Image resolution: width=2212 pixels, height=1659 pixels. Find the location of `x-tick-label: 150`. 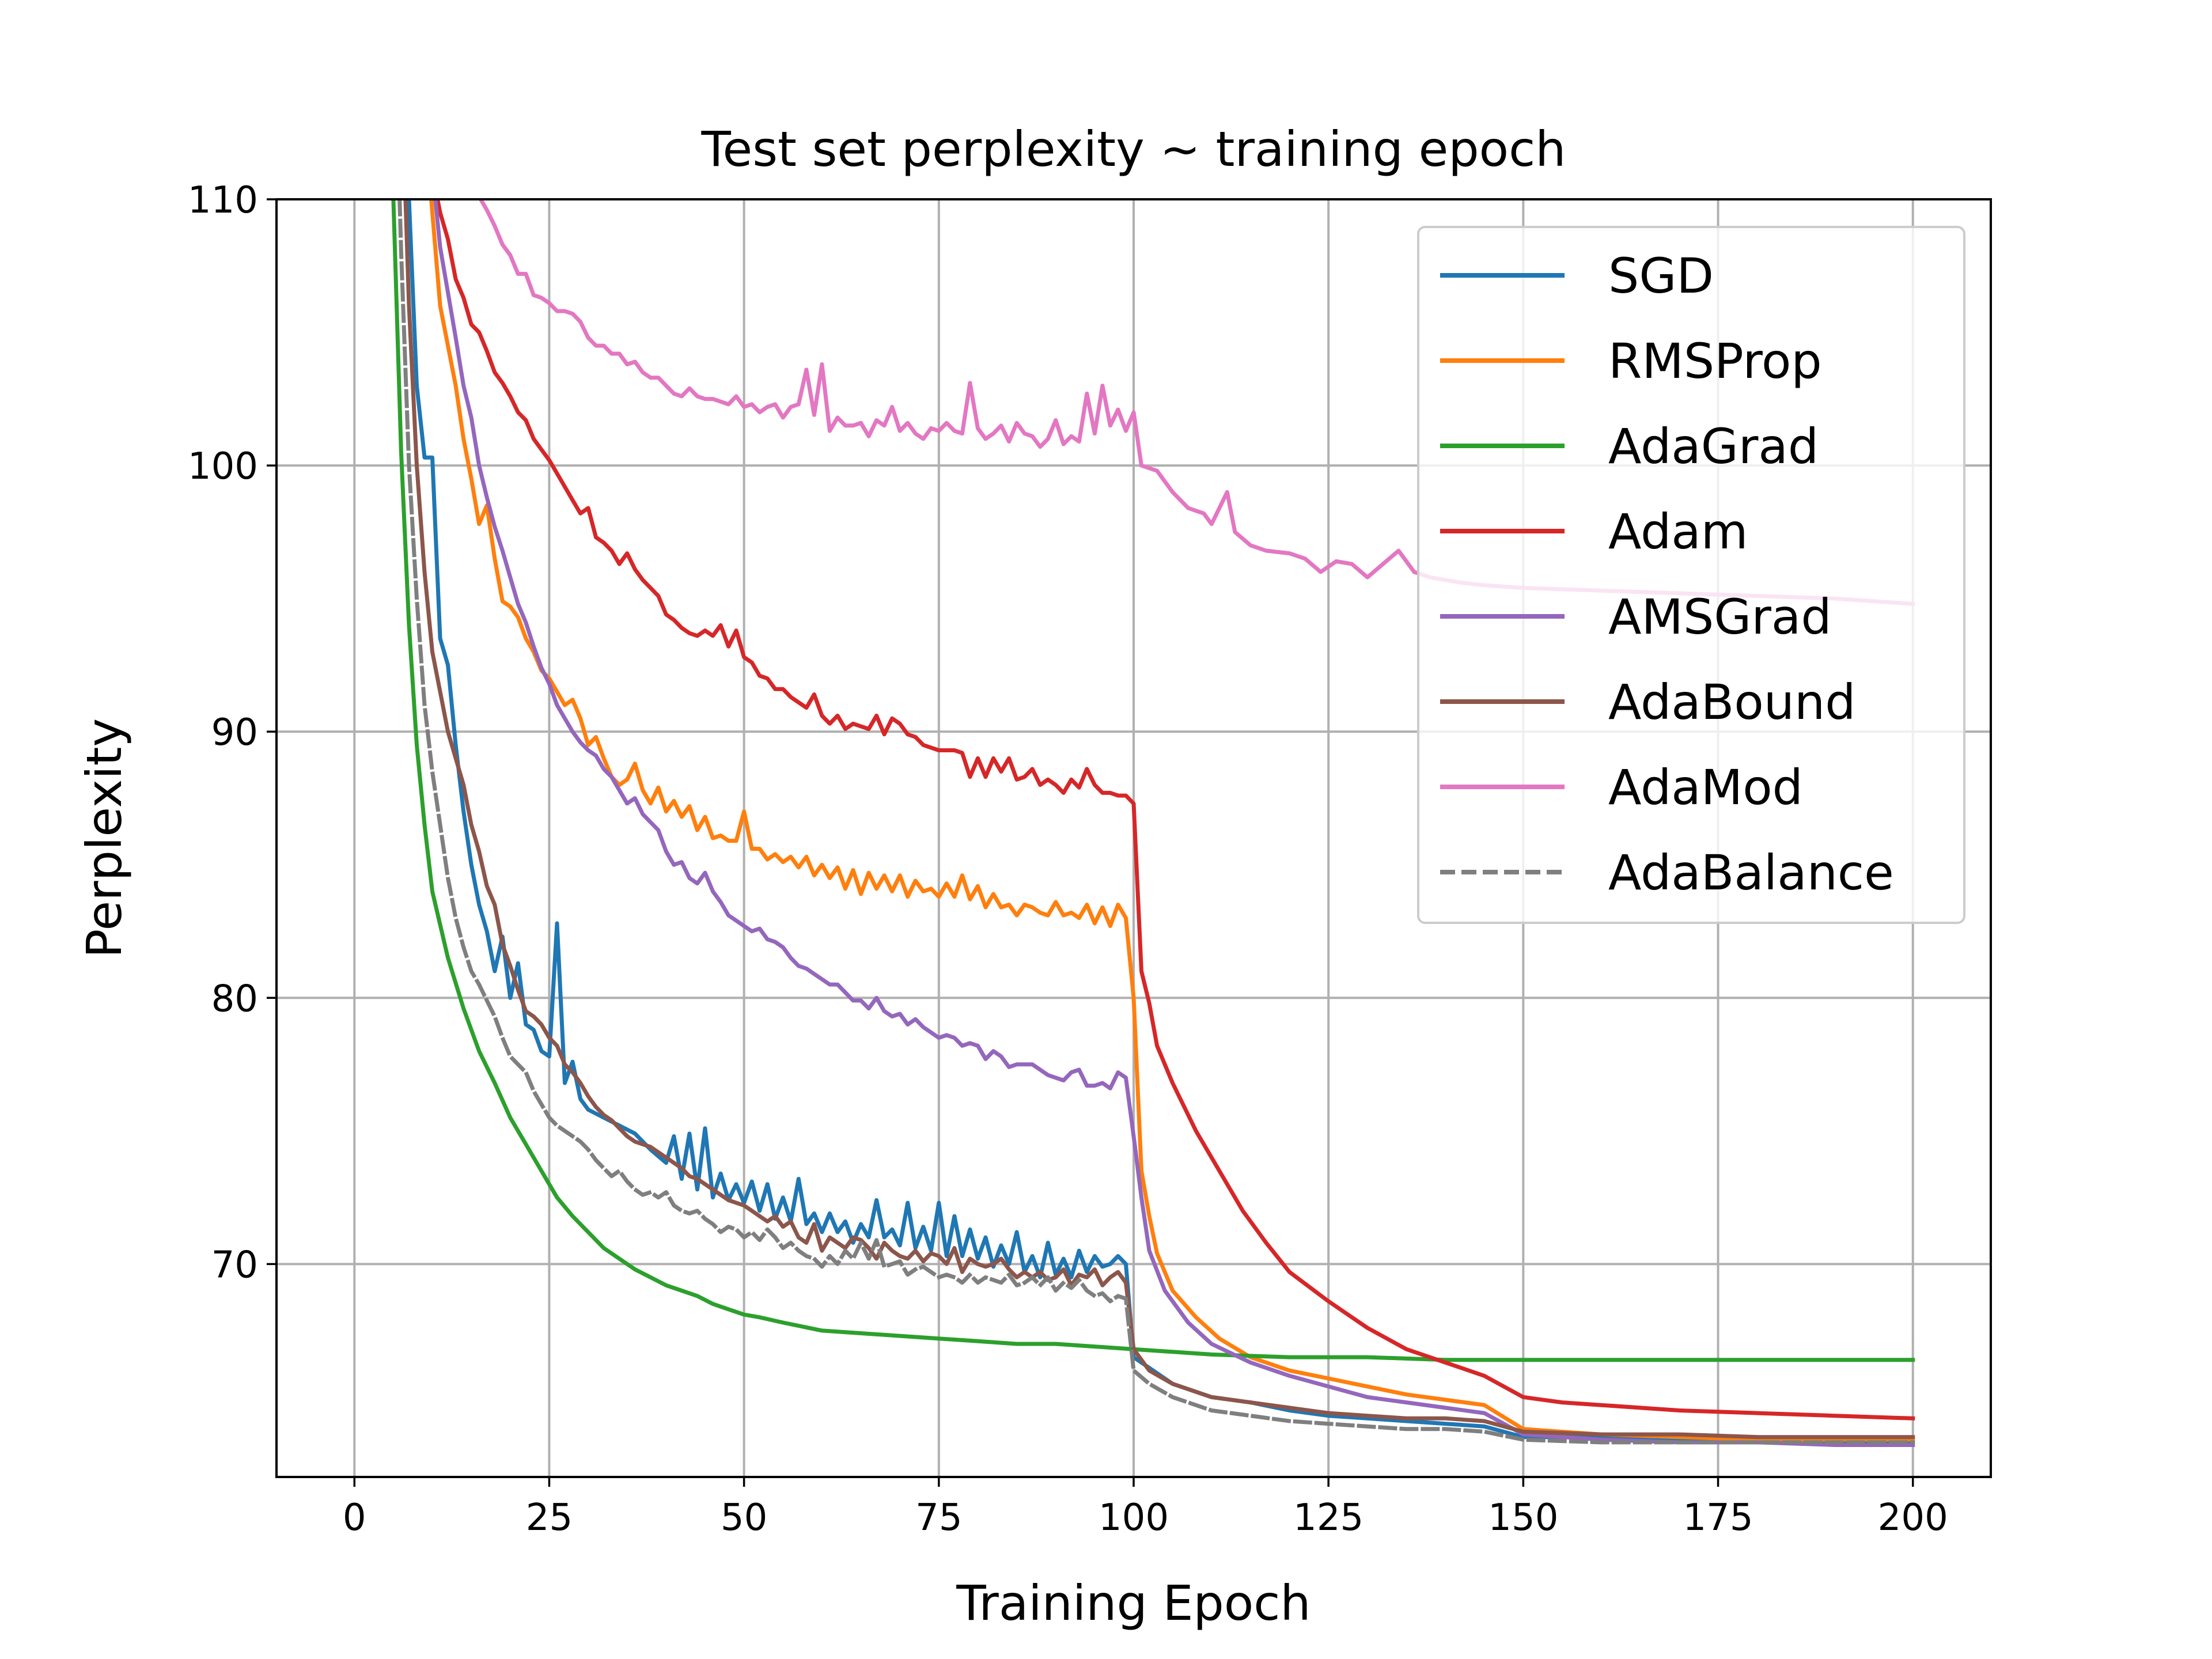

x-tick-label: 150 is located at coordinates (1523, 1518).